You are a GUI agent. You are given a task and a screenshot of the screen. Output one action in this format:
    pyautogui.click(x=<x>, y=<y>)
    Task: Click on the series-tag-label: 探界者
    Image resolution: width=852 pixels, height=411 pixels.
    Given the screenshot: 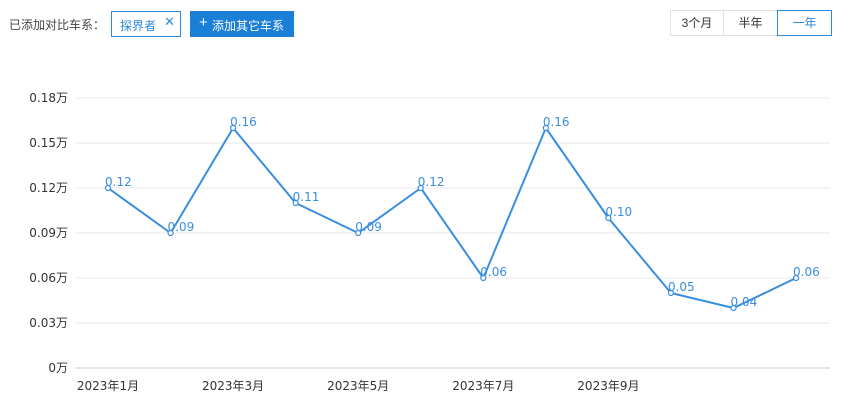 What is the action you would take?
    pyautogui.click(x=138, y=26)
    